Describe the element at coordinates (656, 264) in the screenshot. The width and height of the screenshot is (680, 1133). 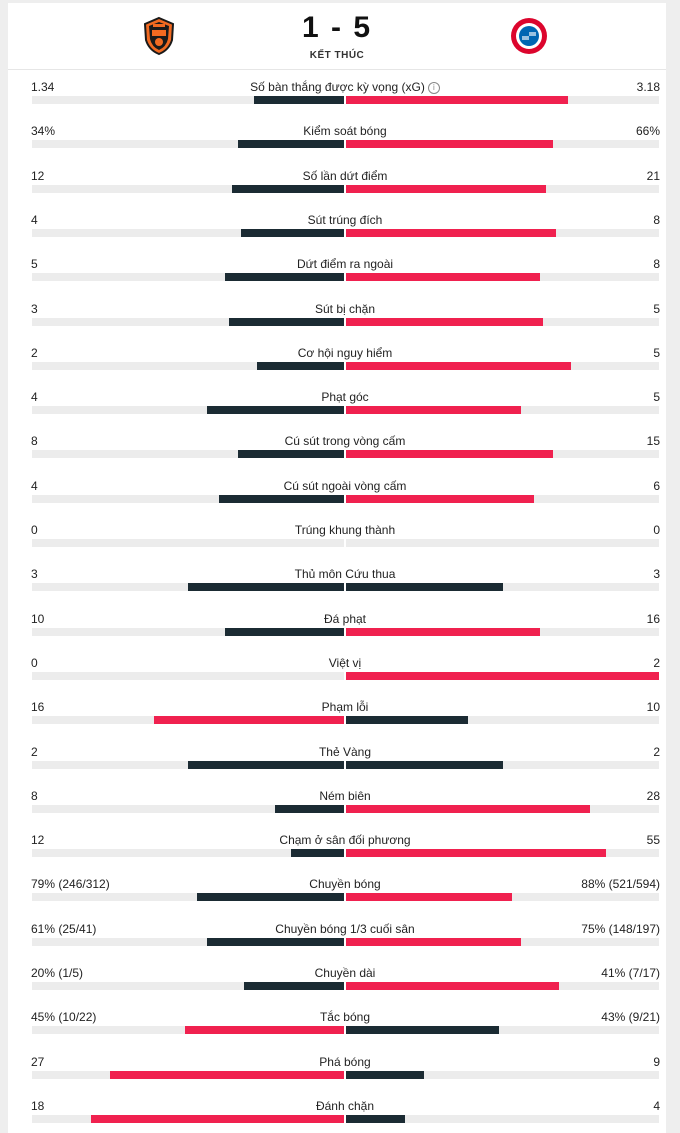
I see `stat-away-value: 8` at that location.